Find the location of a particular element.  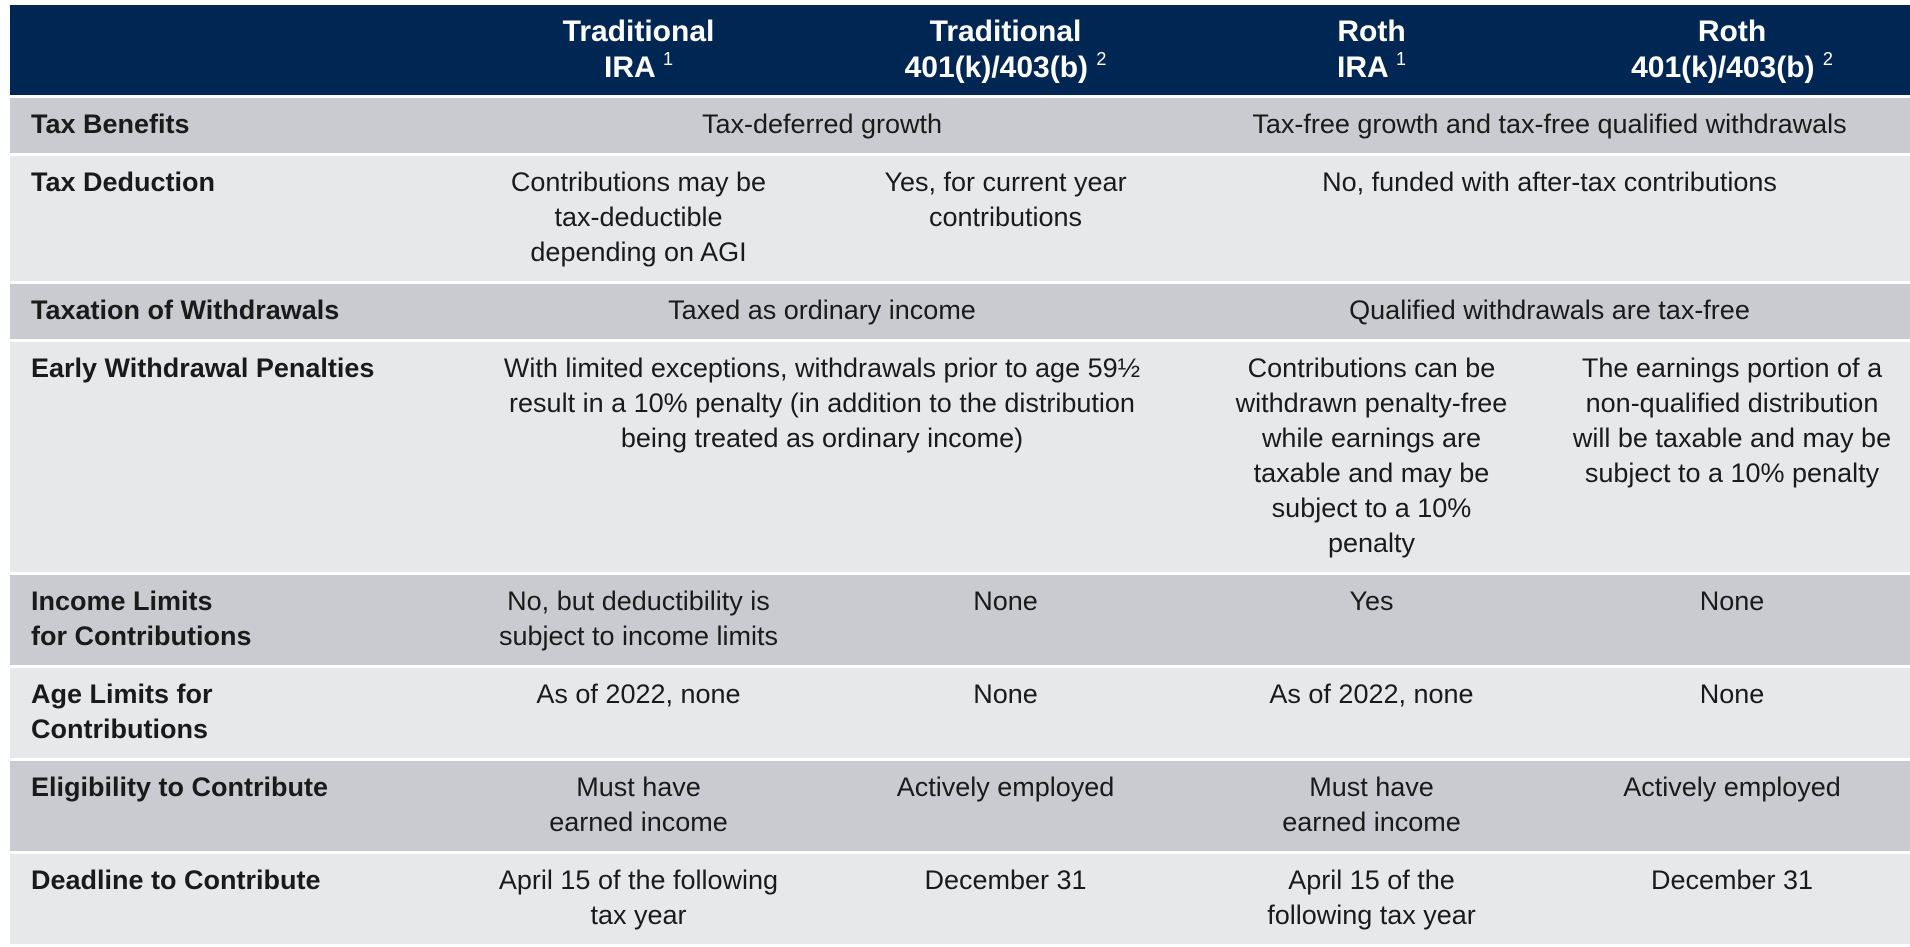

cell-roth-ira: April 15 of the following tax year is located at coordinates (1371, 899).